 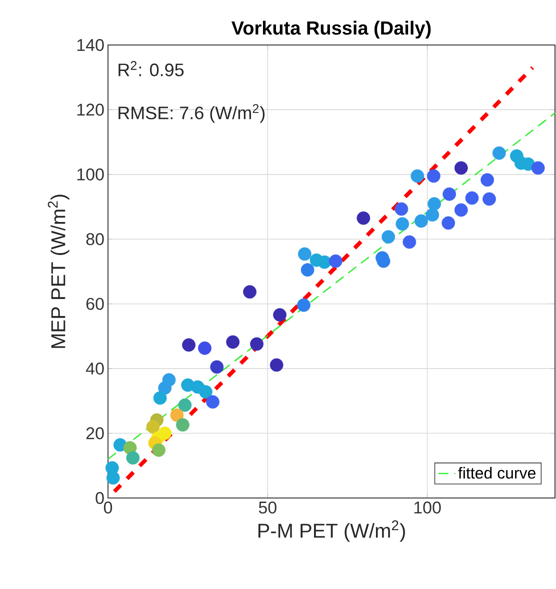 What do you see at coordinates (267, 508) in the screenshot?
I see `x-tick-label: 50` at bounding box center [267, 508].